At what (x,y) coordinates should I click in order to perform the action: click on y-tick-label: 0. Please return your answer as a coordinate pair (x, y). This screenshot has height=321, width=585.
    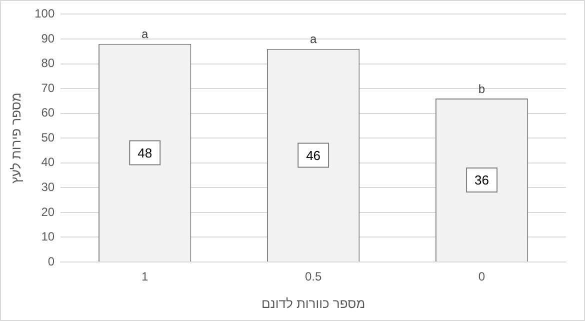
    Looking at the image, I should click on (51, 261).